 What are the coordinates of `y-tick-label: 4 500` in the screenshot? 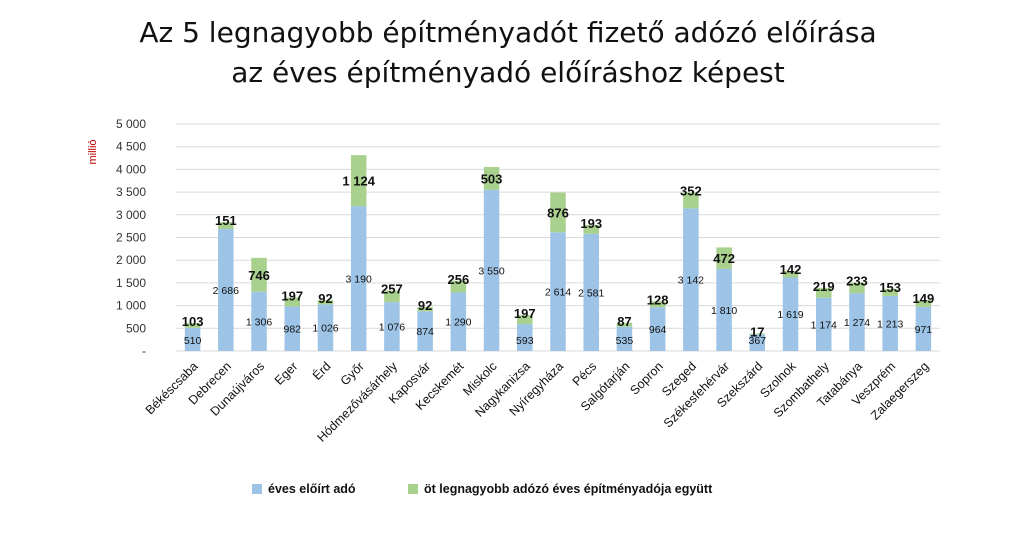 It's located at (131, 147).